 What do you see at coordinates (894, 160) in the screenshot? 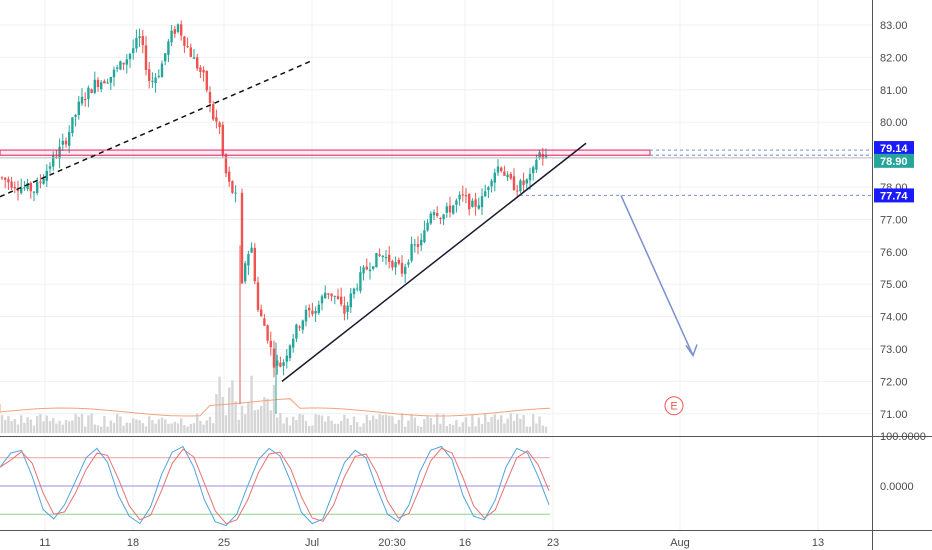
I see `price-tag` at bounding box center [894, 160].